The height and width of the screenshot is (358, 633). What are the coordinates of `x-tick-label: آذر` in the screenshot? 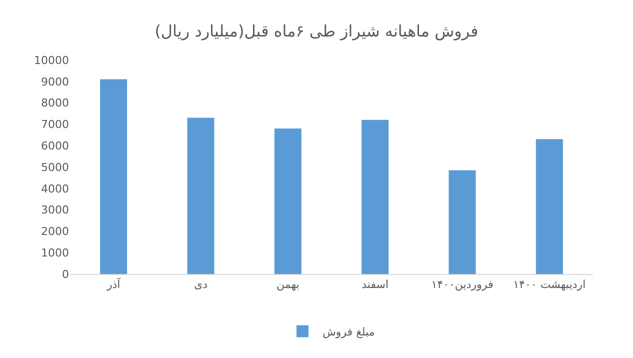 It's located at (114, 284).